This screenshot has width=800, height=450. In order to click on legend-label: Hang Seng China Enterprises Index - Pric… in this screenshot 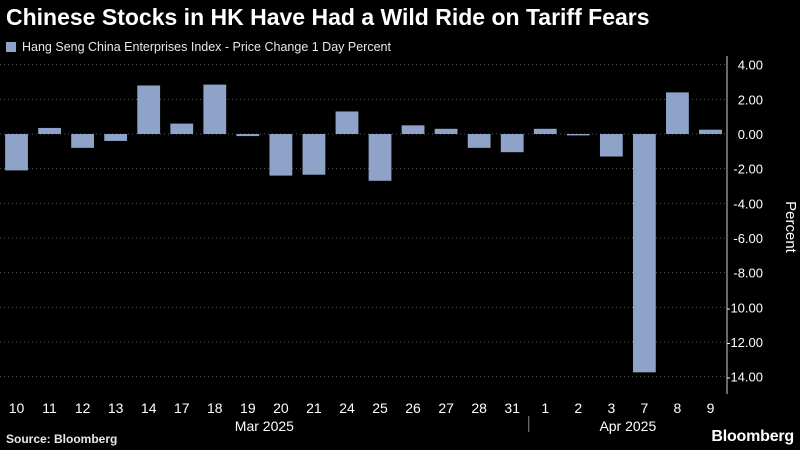, I will do `click(206, 47)`.